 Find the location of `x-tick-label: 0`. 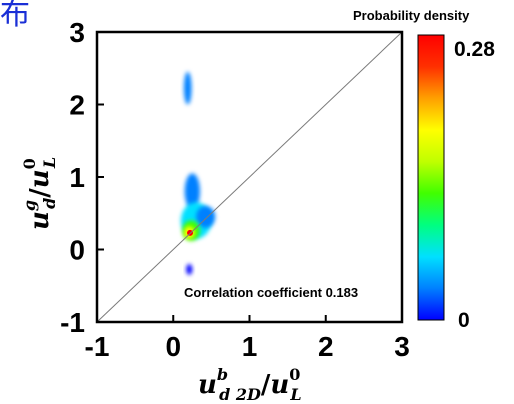

x-tick-label: 0 is located at coordinates (173, 346).